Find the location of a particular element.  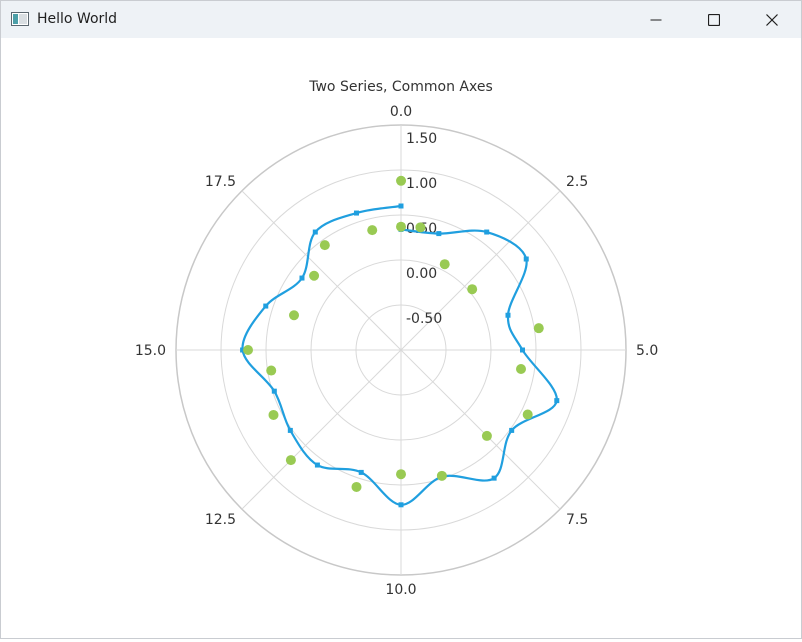

maximize-button is located at coordinates (714, 19).